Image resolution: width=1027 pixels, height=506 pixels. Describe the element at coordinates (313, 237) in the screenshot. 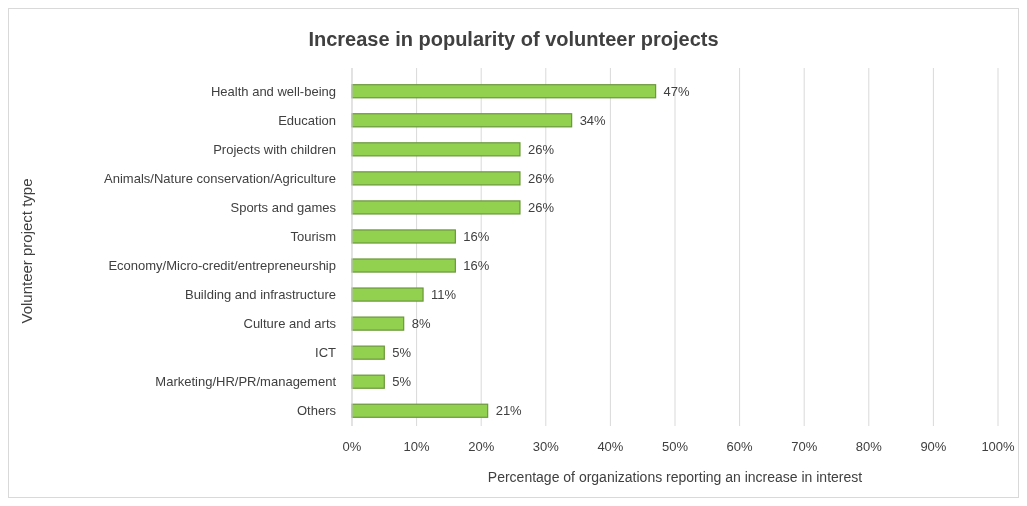

I see `y-tick-label: Tourism` at that location.